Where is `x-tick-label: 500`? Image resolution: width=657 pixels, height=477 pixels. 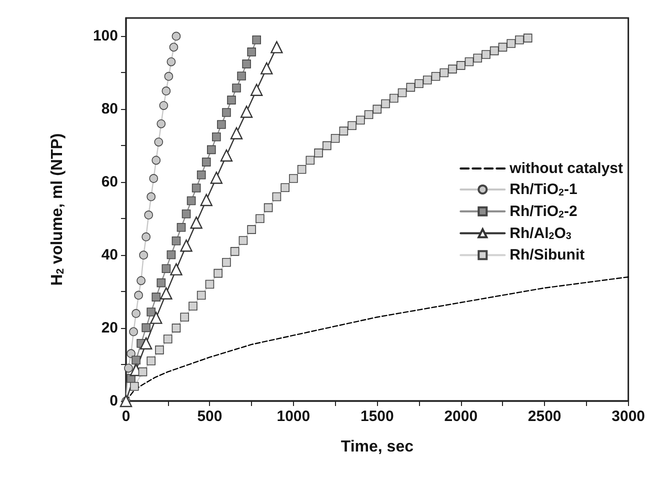 x-tick-label: 500 is located at coordinates (209, 416).